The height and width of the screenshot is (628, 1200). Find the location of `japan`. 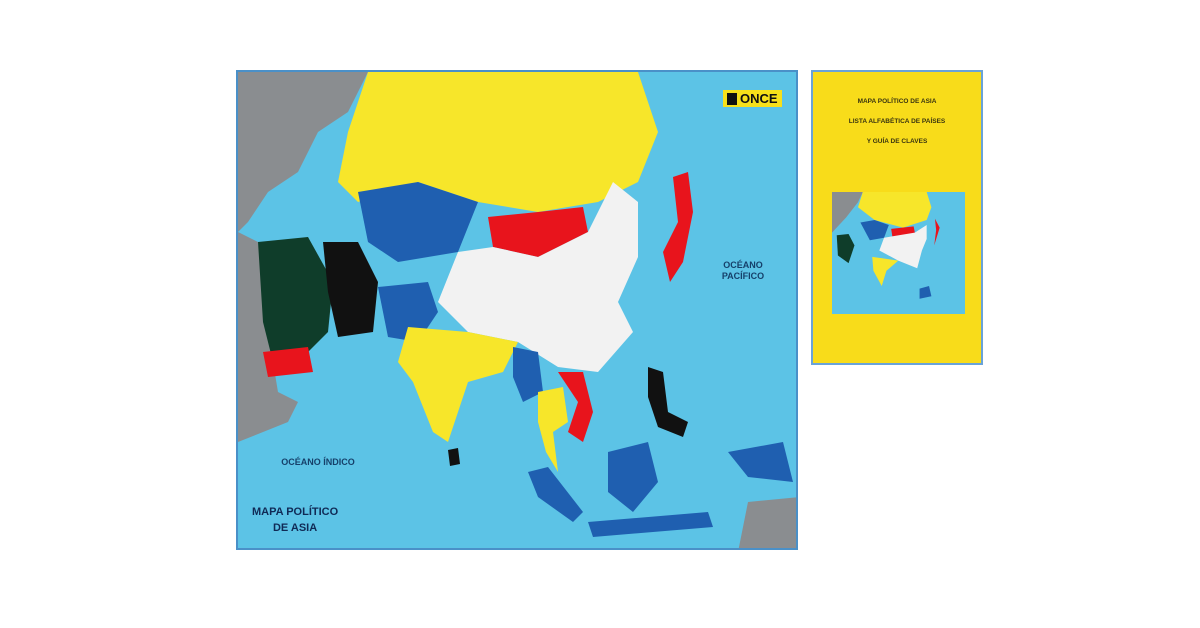

japan is located at coordinates (678, 227).